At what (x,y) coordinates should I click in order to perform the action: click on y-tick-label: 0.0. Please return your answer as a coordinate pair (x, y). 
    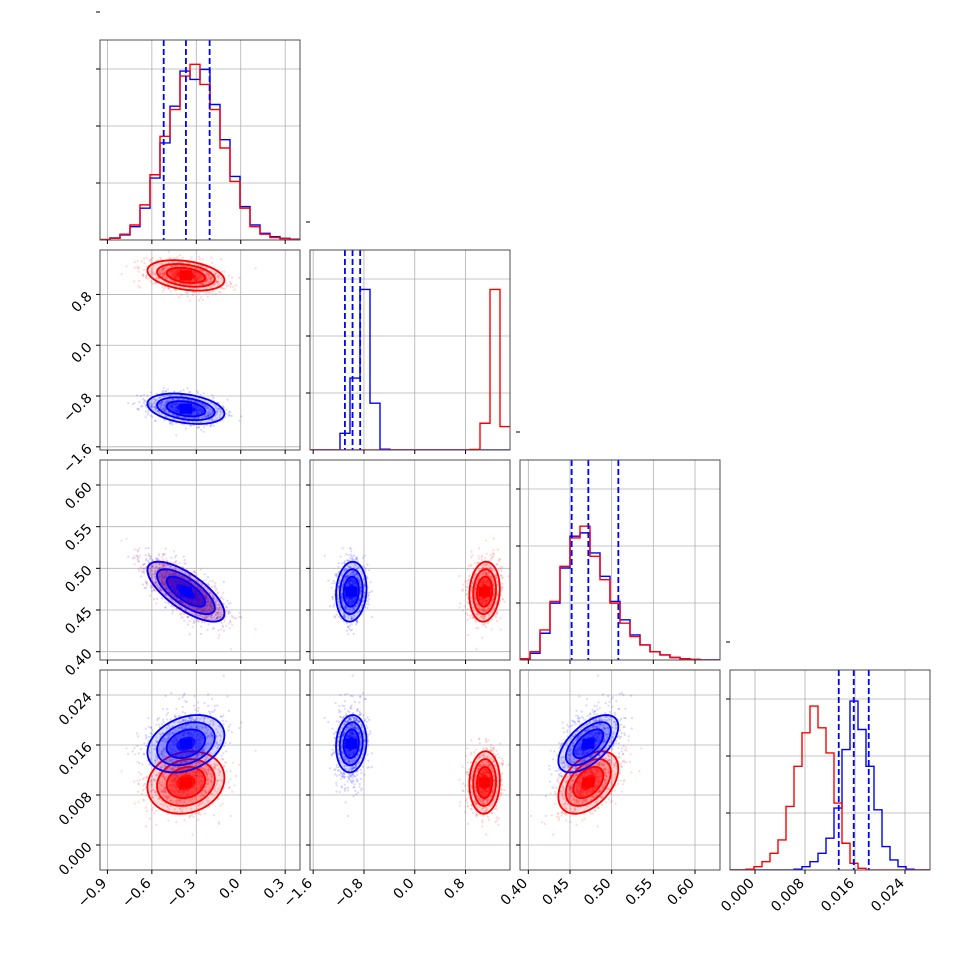
    Looking at the image, I should click on (82, 353).